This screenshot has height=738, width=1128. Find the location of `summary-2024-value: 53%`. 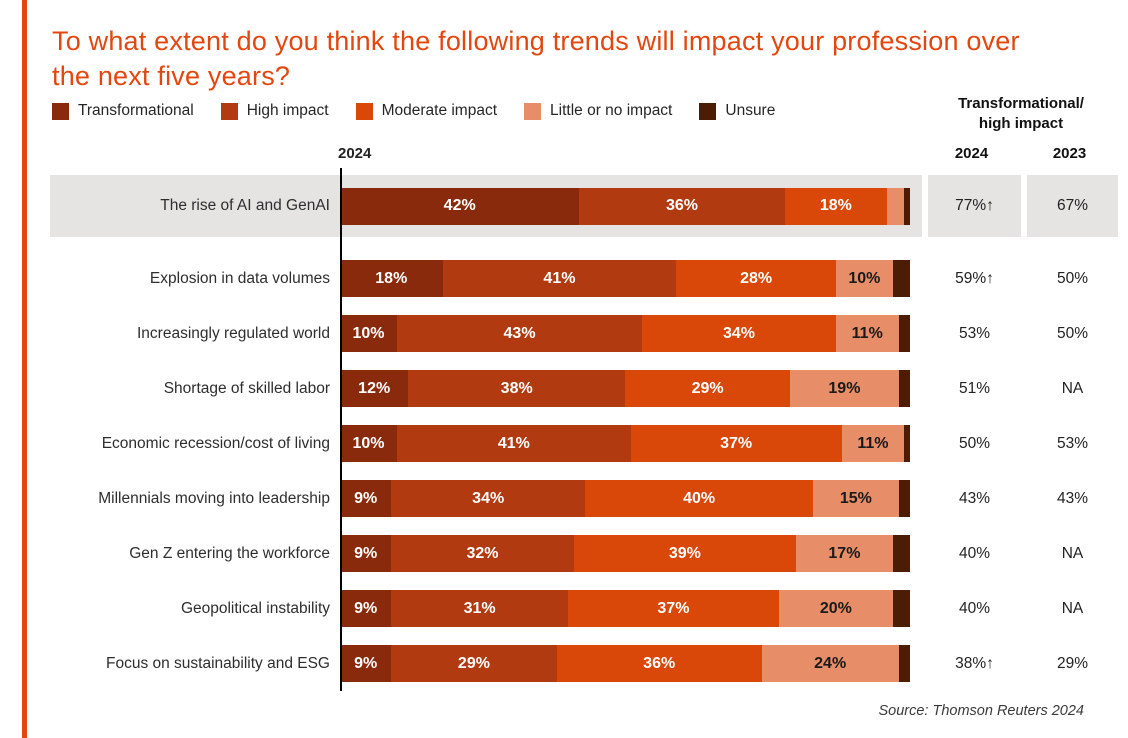

summary-2024-value: 53% is located at coordinates (974, 333).